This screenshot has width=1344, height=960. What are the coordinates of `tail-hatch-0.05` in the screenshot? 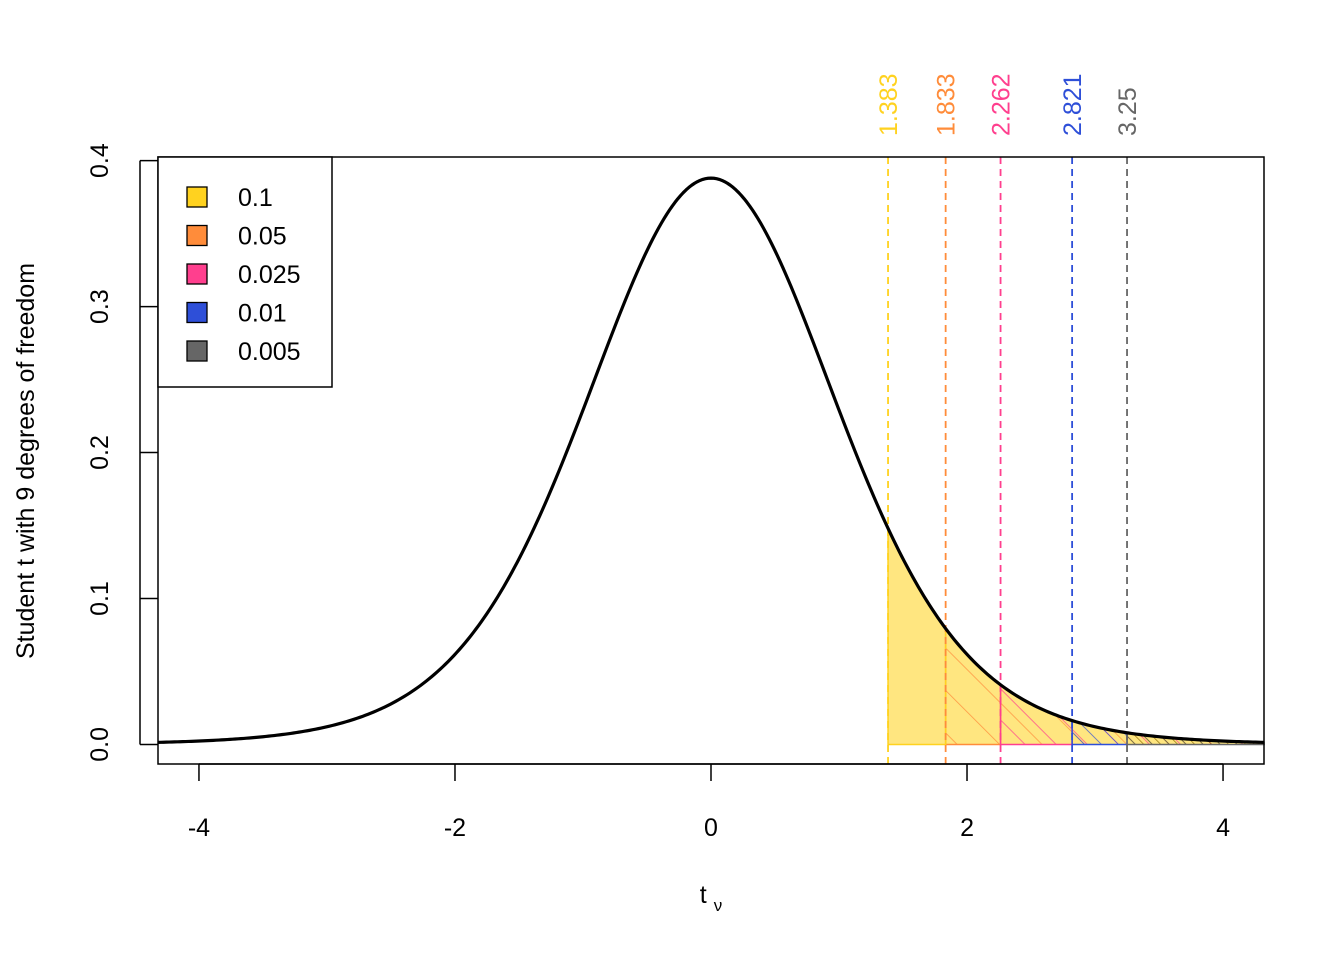 It's located at (1104, 686).